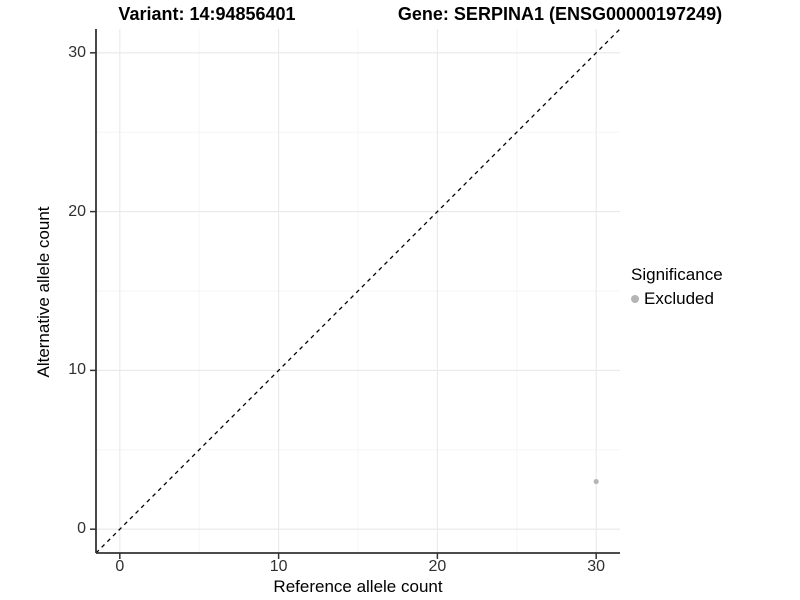  I want to click on y-tick-label: 30, so click(77, 52).